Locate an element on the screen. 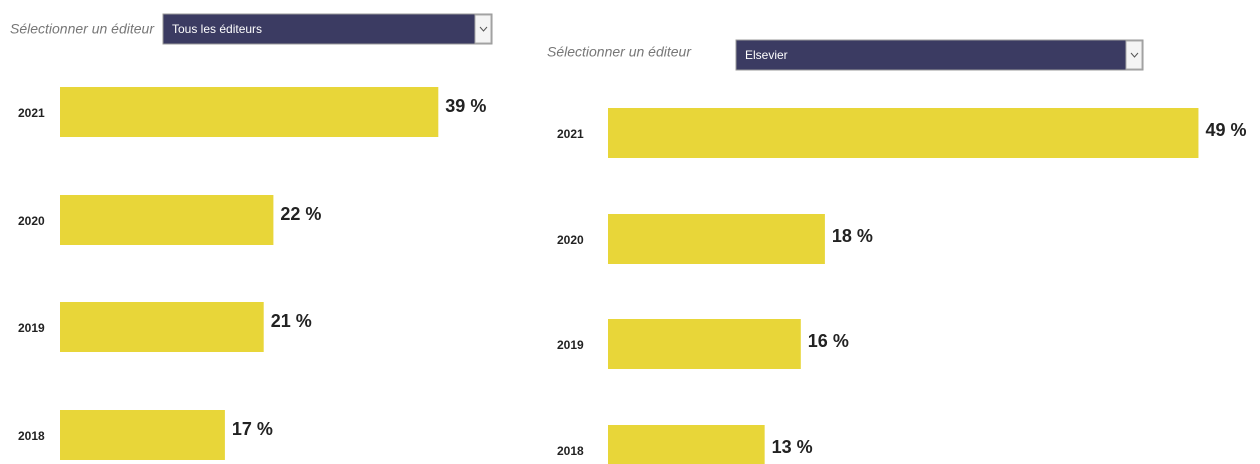 The width and height of the screenshot is (1260, 464). value-label: 18 % is located at coordinates (852, 236).